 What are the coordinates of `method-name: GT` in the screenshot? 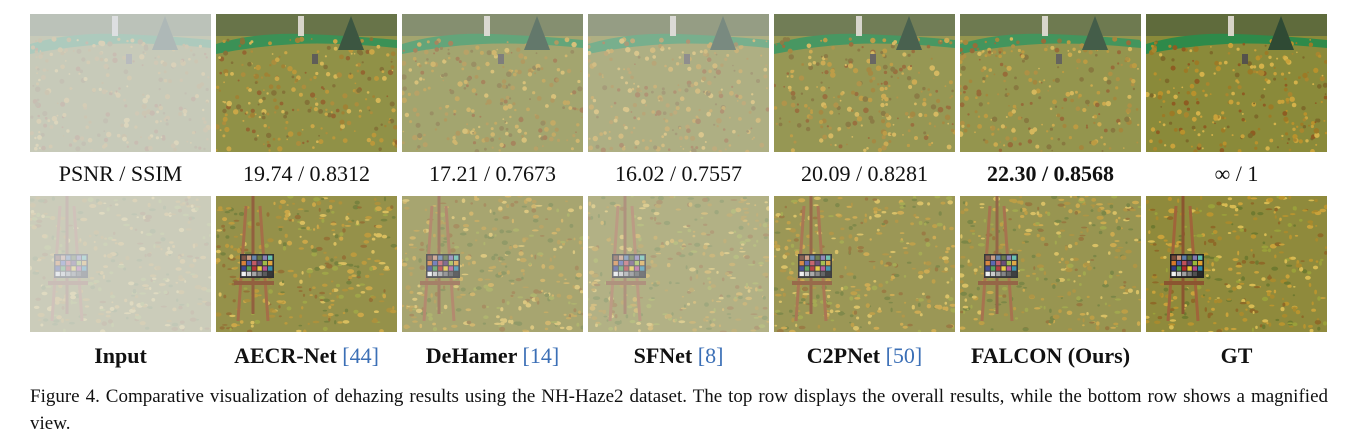 It's located at (1236, 355).